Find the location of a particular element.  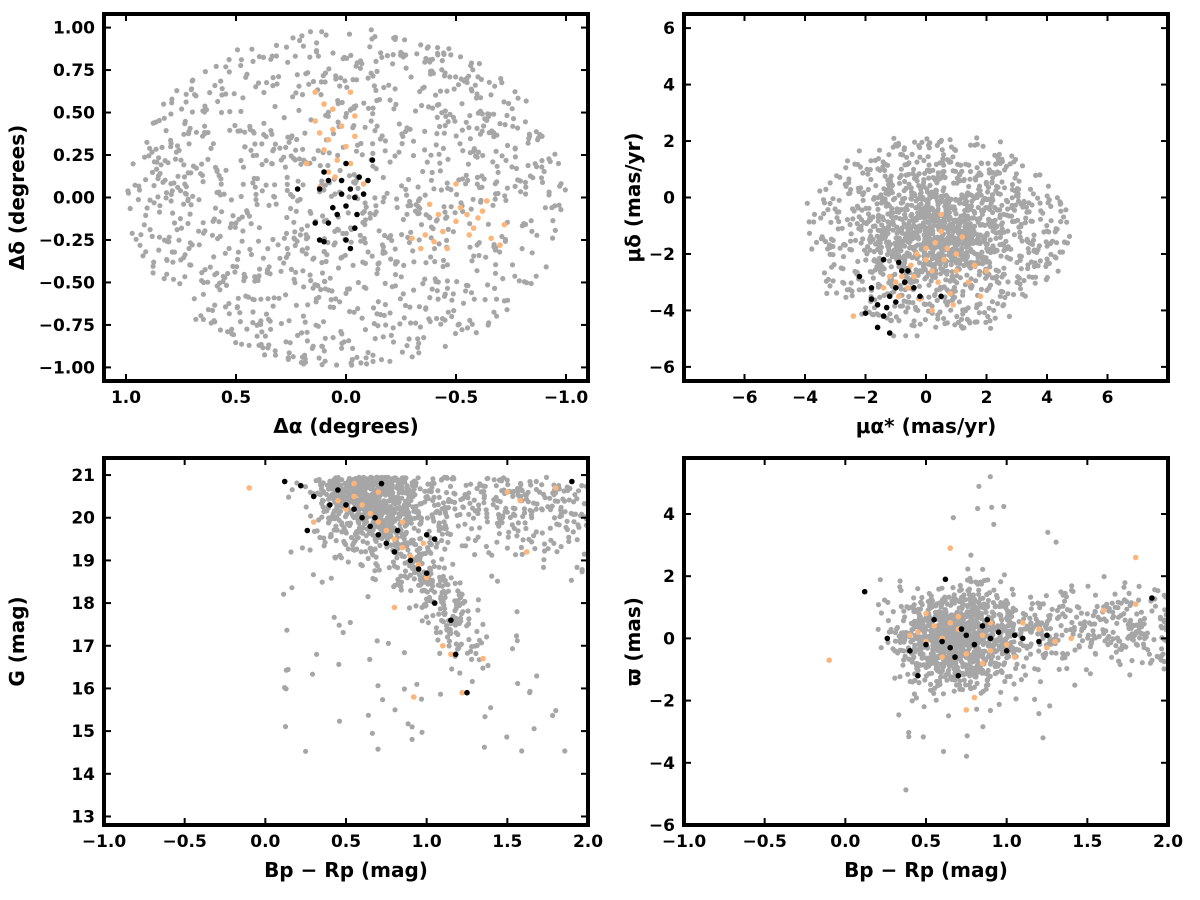

y-tick-label: −1.00 is located at coordinates (67, 368).